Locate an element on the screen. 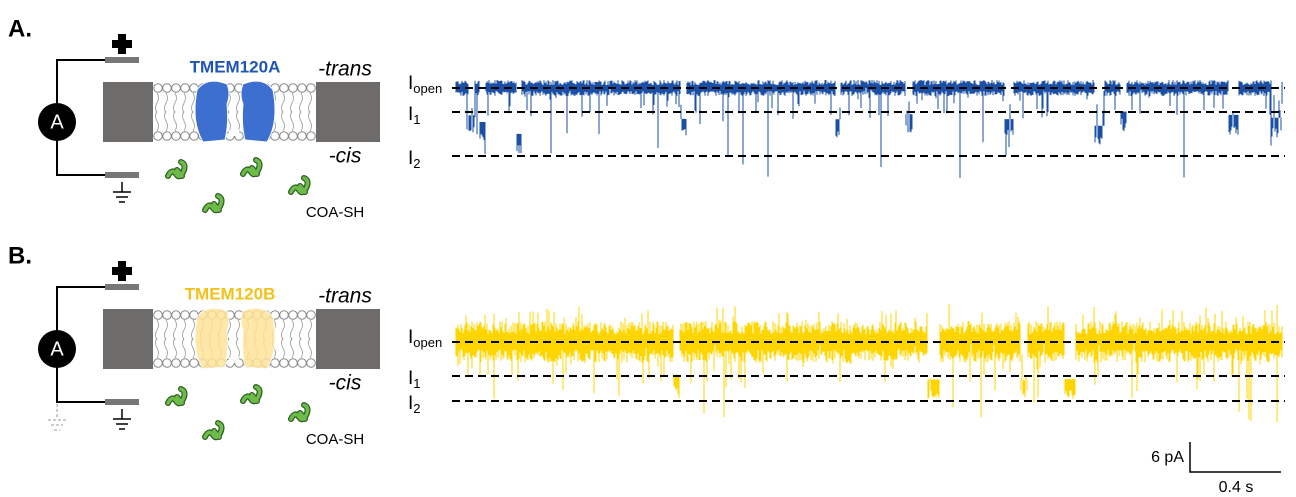 Image resolution: width=1296 pixels, height=497 pixels. scale-current: 6 pA is located at coordinates (1167, 457).